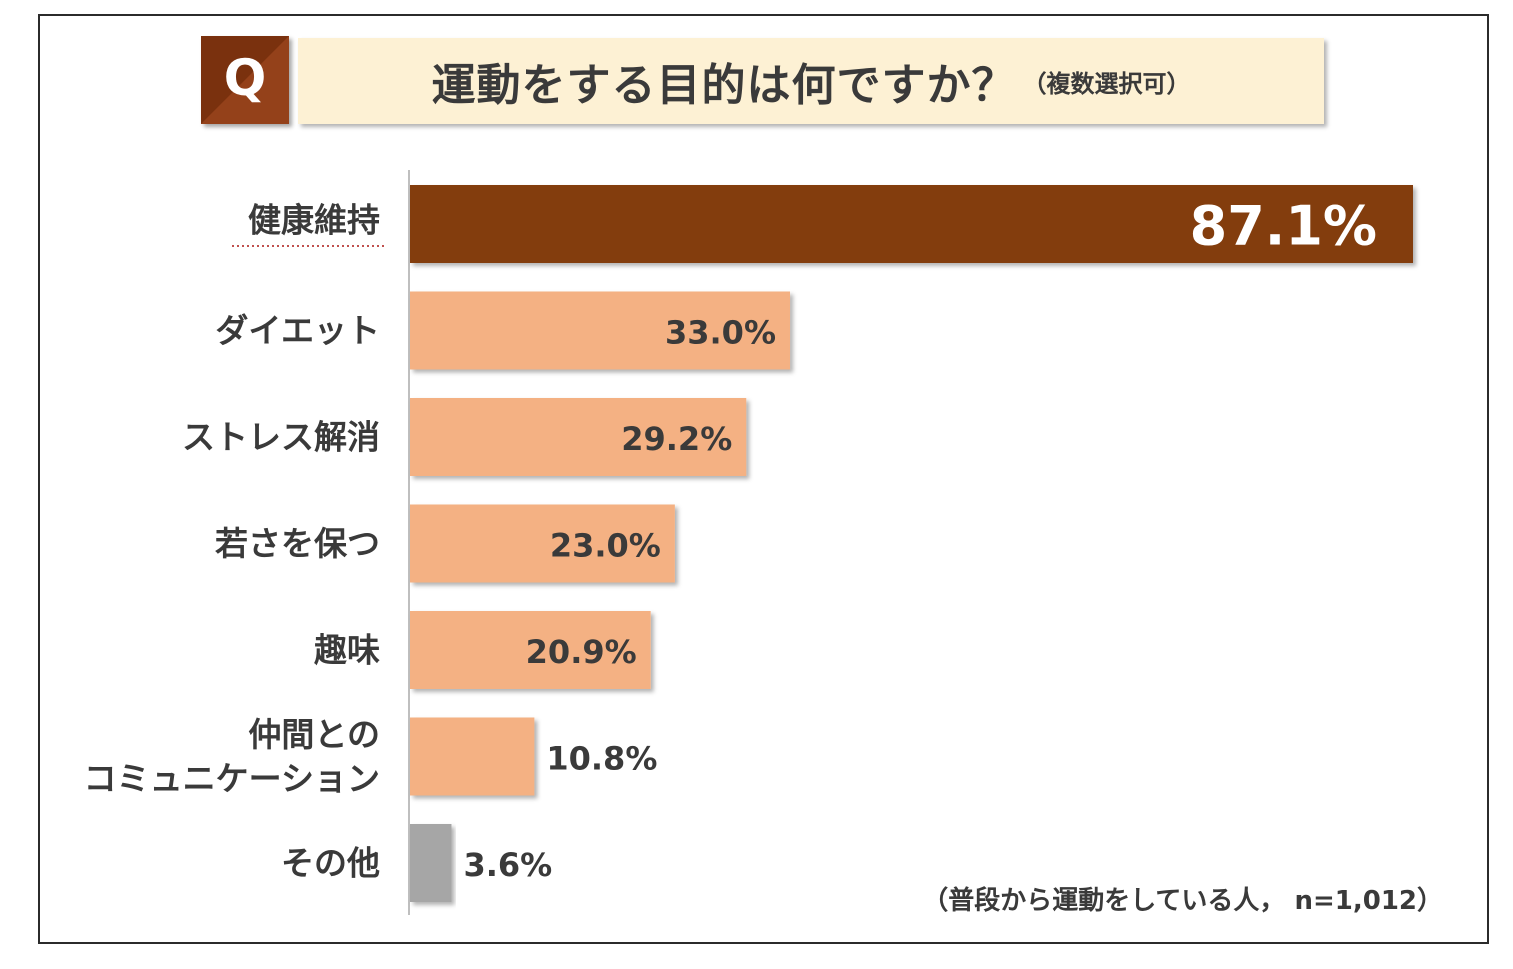 The height and width of the screenshot is (969, 1513). I want to click on category-label-4: 趣味, so click(347, 650).